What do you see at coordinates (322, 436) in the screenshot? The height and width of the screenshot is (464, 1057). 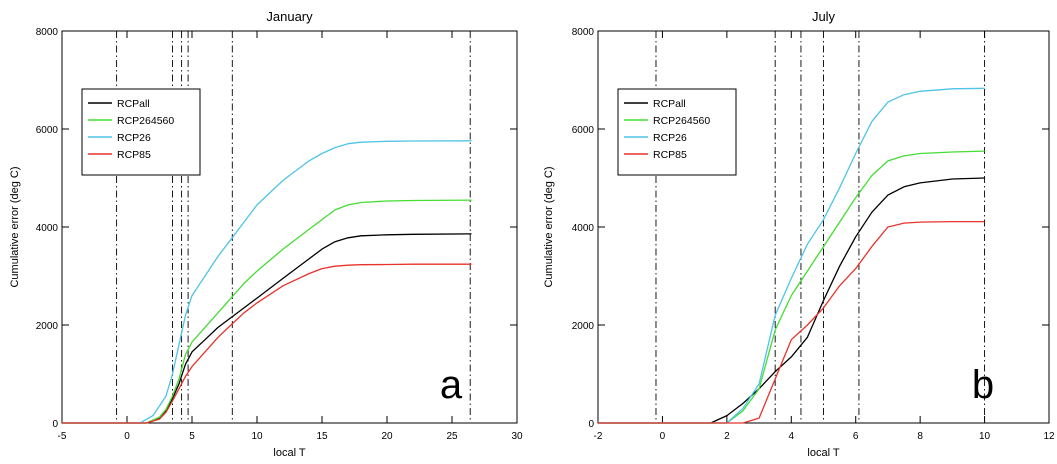 I see `x-tick-label: 15` at bounding box center [322, 436].